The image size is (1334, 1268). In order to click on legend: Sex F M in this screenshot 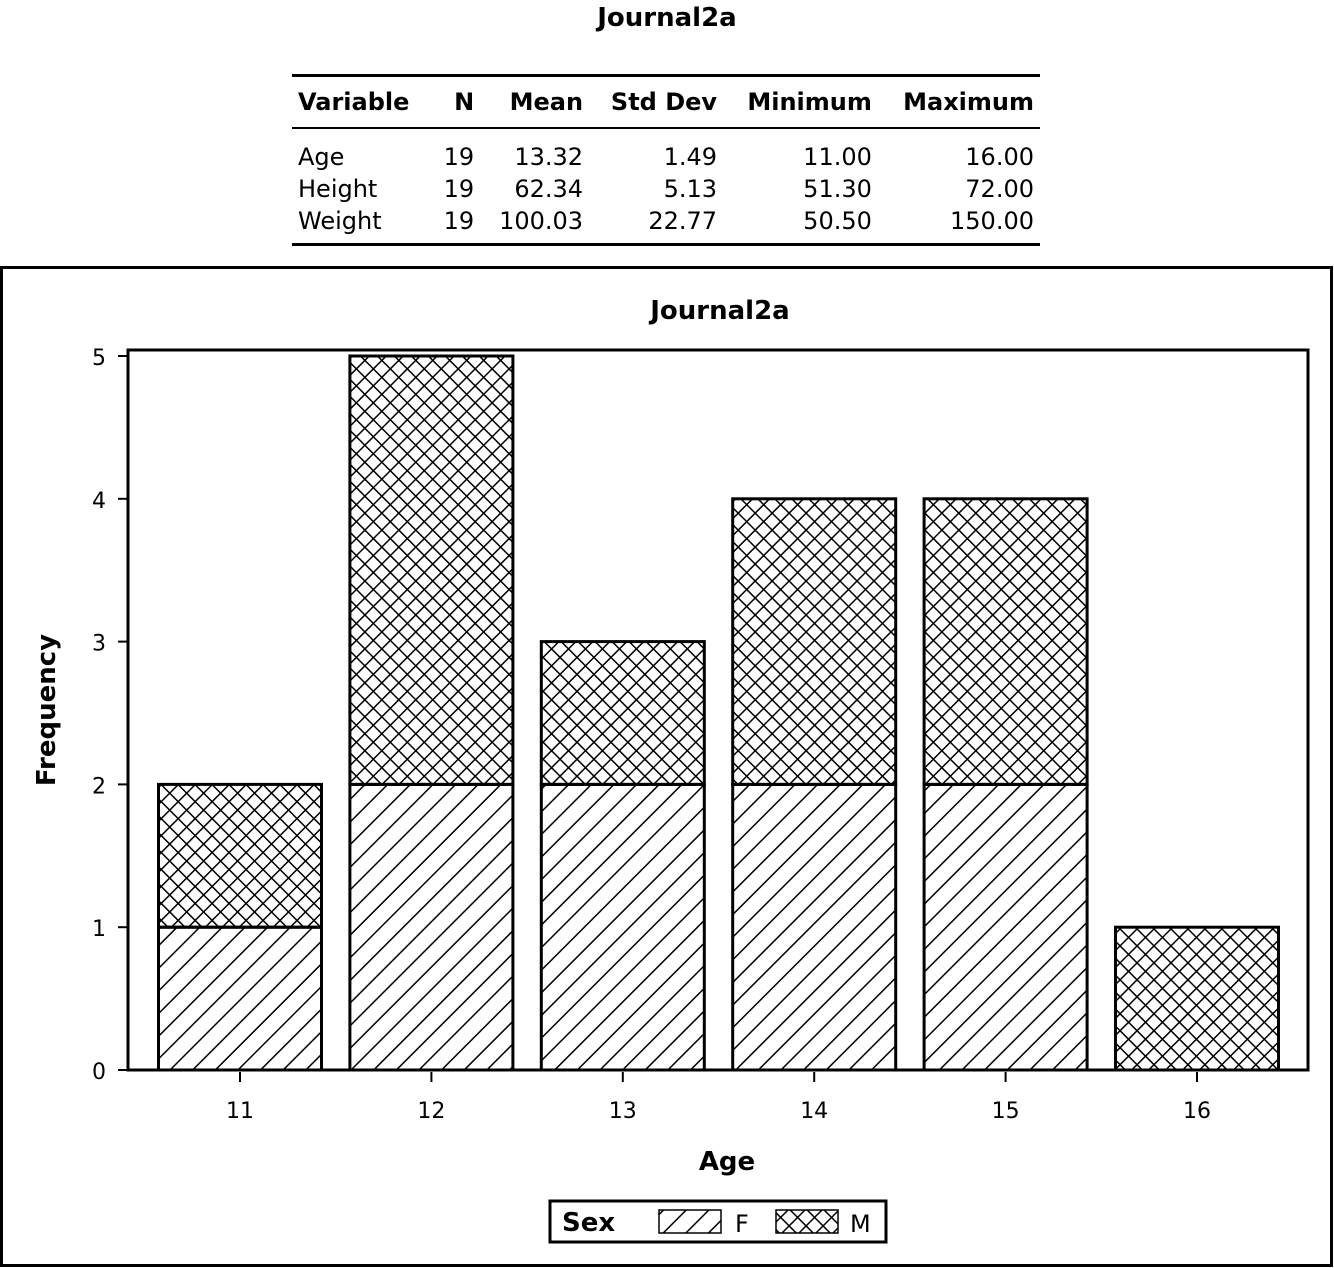, I will do `click(718, 1221)`.